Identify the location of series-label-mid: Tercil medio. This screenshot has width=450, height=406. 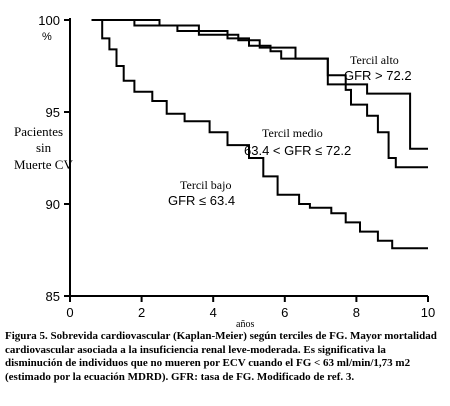
(292, 133).